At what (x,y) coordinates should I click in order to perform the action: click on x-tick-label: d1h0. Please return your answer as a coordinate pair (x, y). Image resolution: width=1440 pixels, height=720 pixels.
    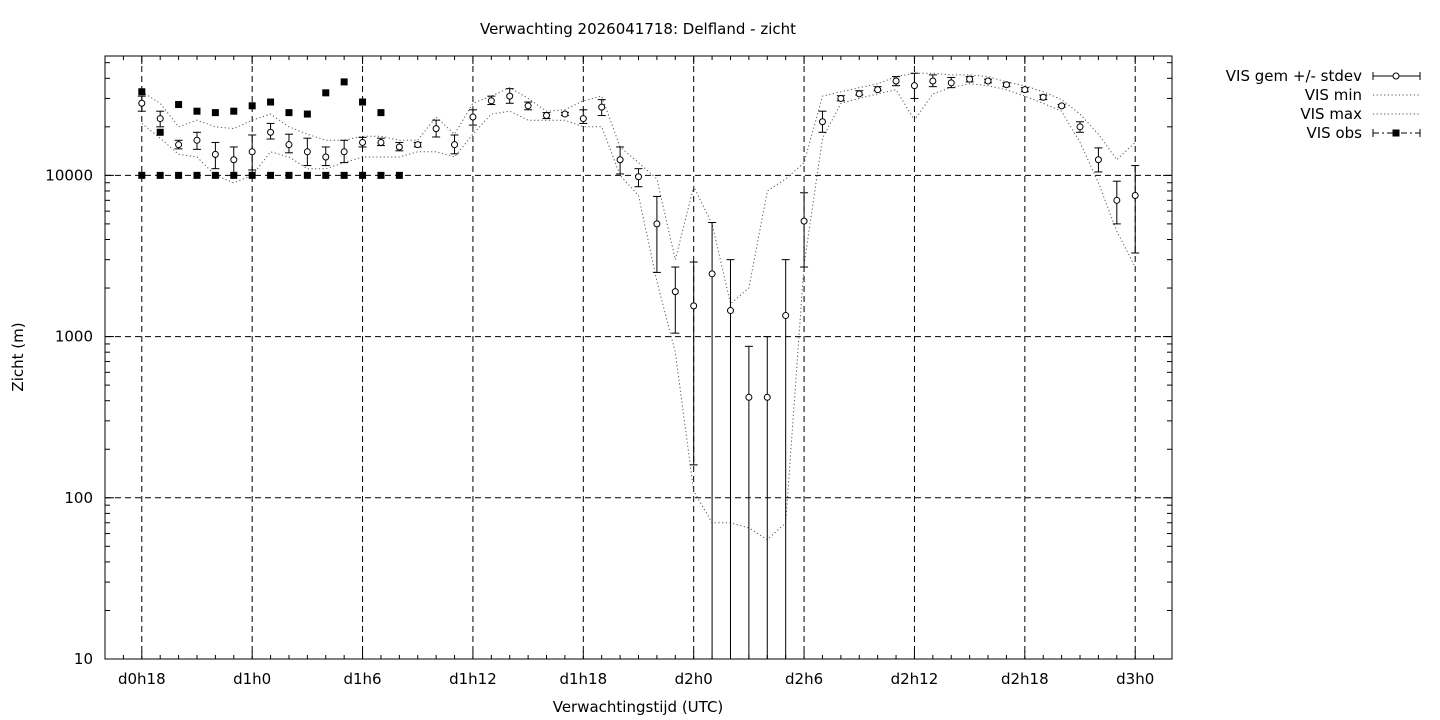
    Looking at the image, I should click on (252, 679).